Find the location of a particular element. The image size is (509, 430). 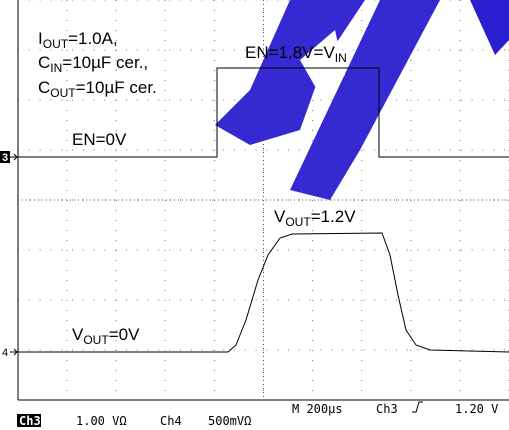

annotation: VOUT=0V is located at coordinates (106, 336).